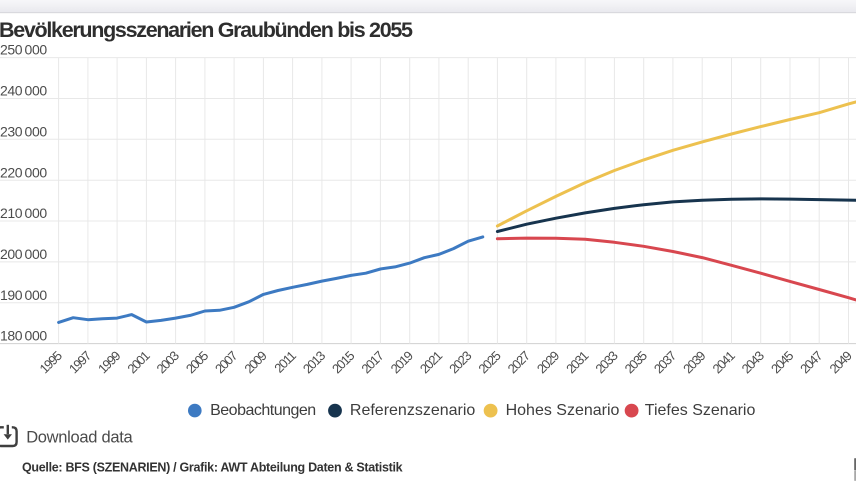 This screenshot has width=856, height=487. Describe the element at coordinates (413, 410) in the screenshot. I see `svg-text: Referenzszenario` at that location.